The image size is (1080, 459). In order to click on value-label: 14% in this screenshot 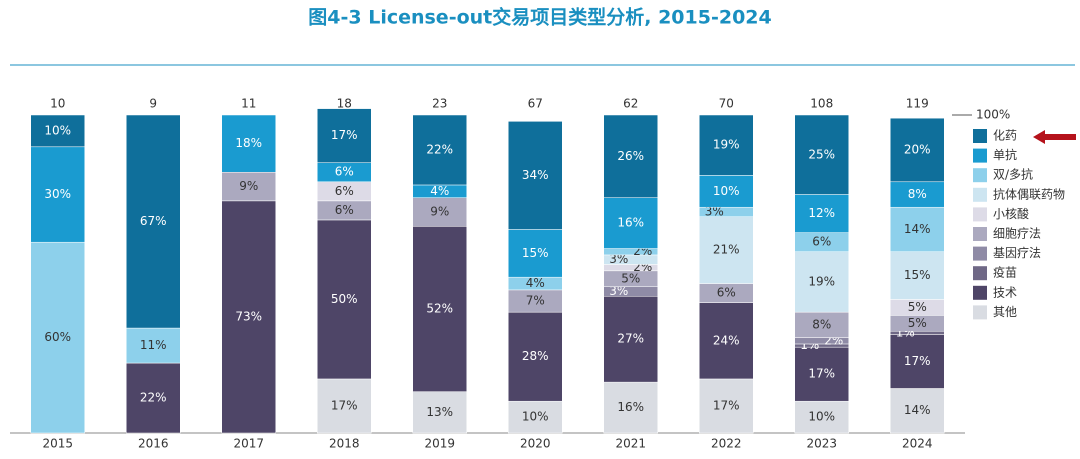, I will do `click(917, 229)`.